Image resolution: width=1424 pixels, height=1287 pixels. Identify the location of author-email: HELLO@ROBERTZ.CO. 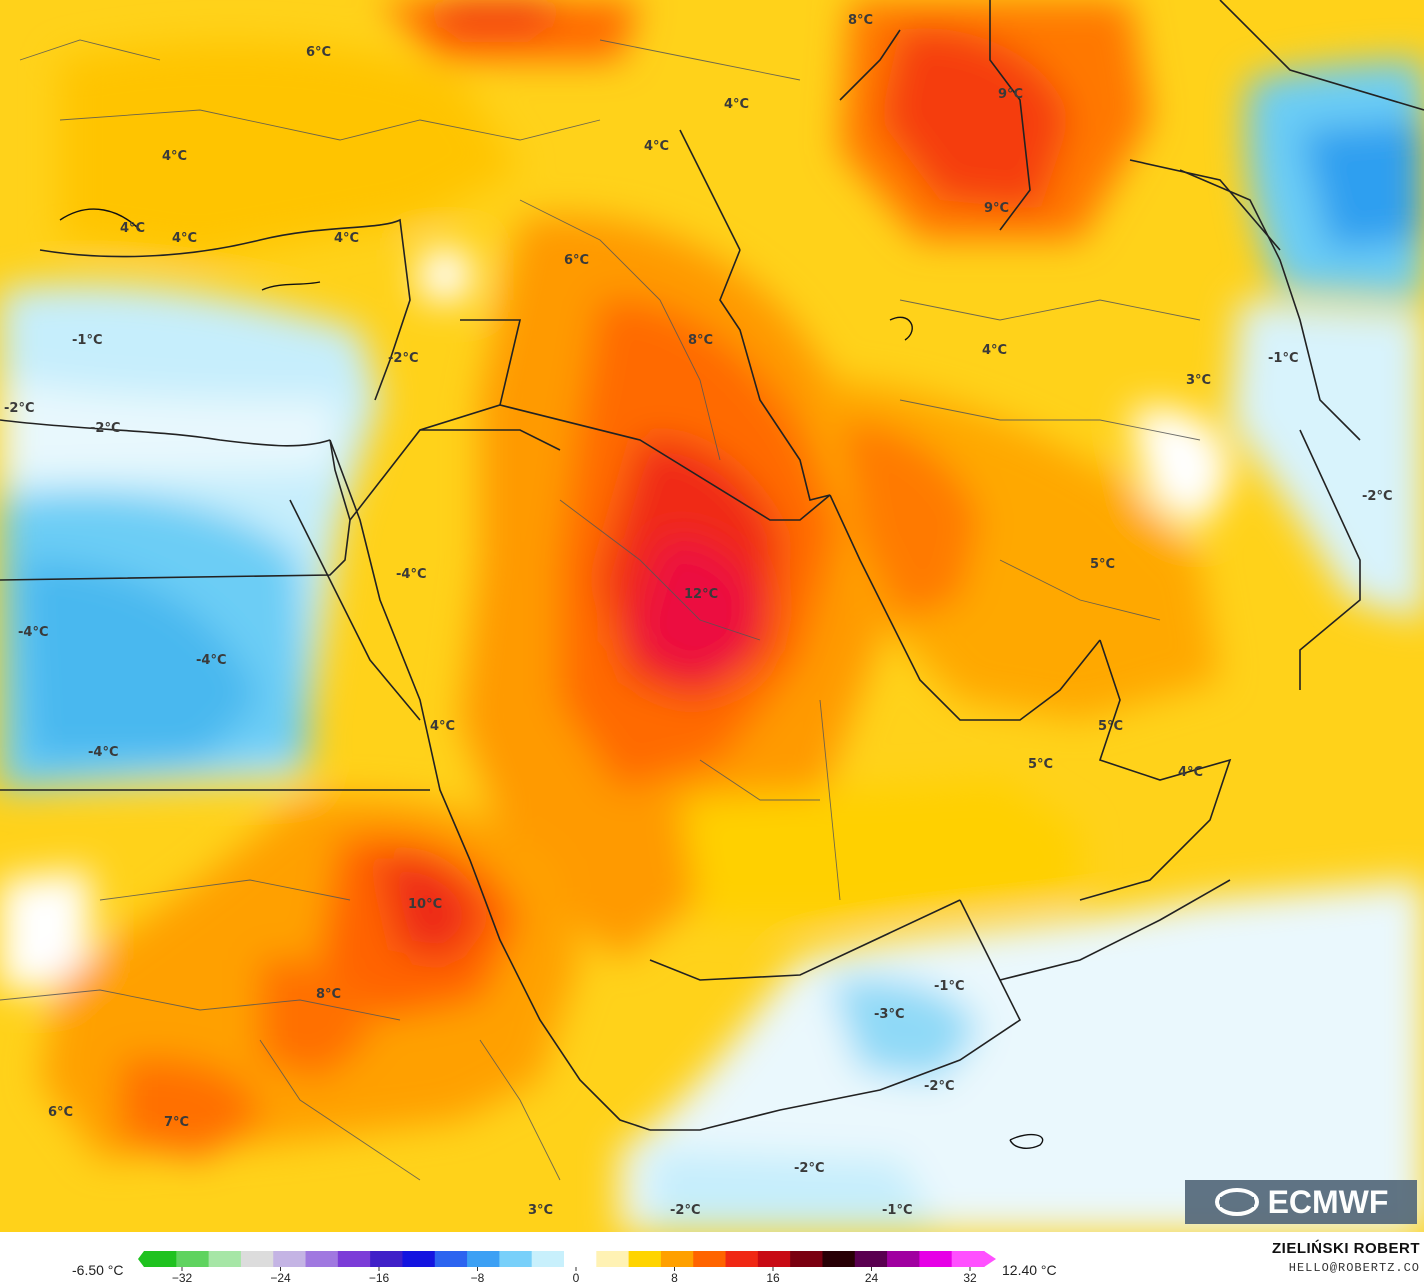
(1354, 1268).